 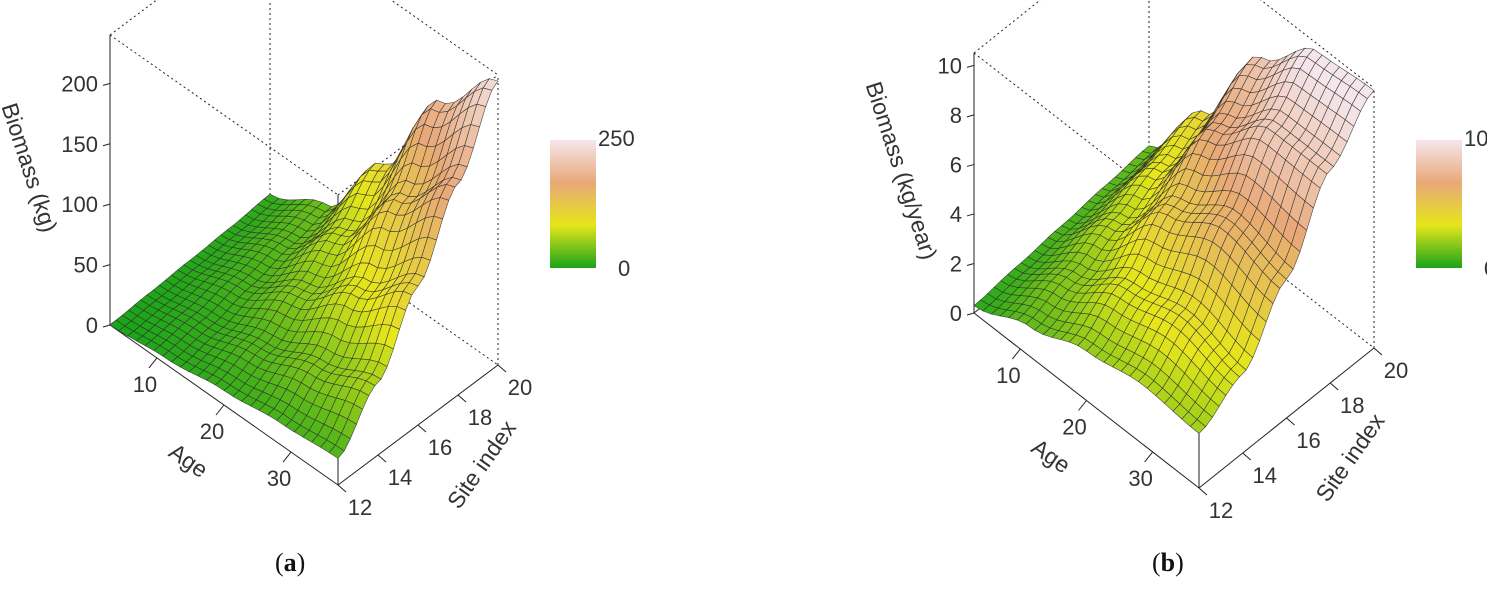 I want to click on z-tick-label: 150, so click(x=79, y=144).